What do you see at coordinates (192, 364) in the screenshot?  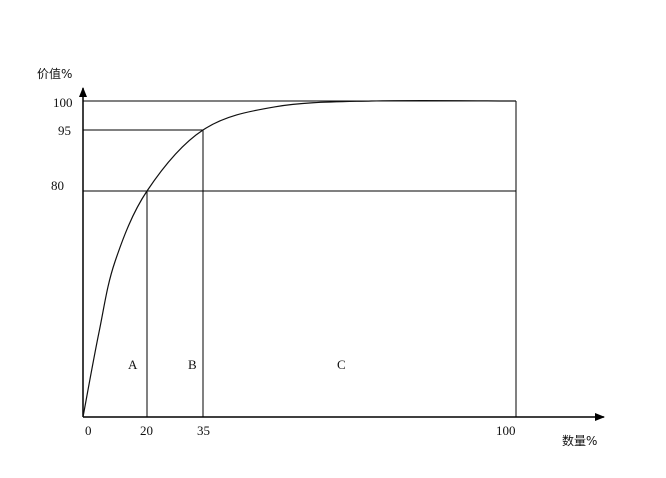 I see `region-label-b: B` at bounding box center [192, 364].